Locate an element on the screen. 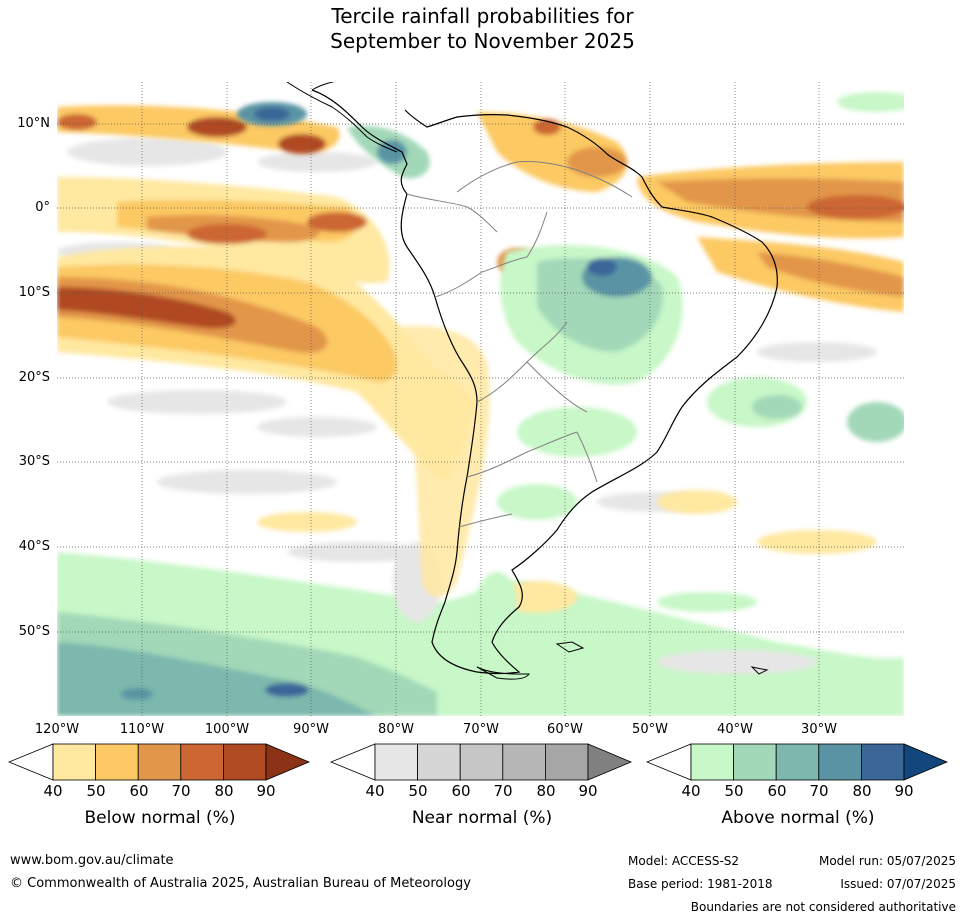  lon-label-30w: 30°W is located at coordinates (819, 729).